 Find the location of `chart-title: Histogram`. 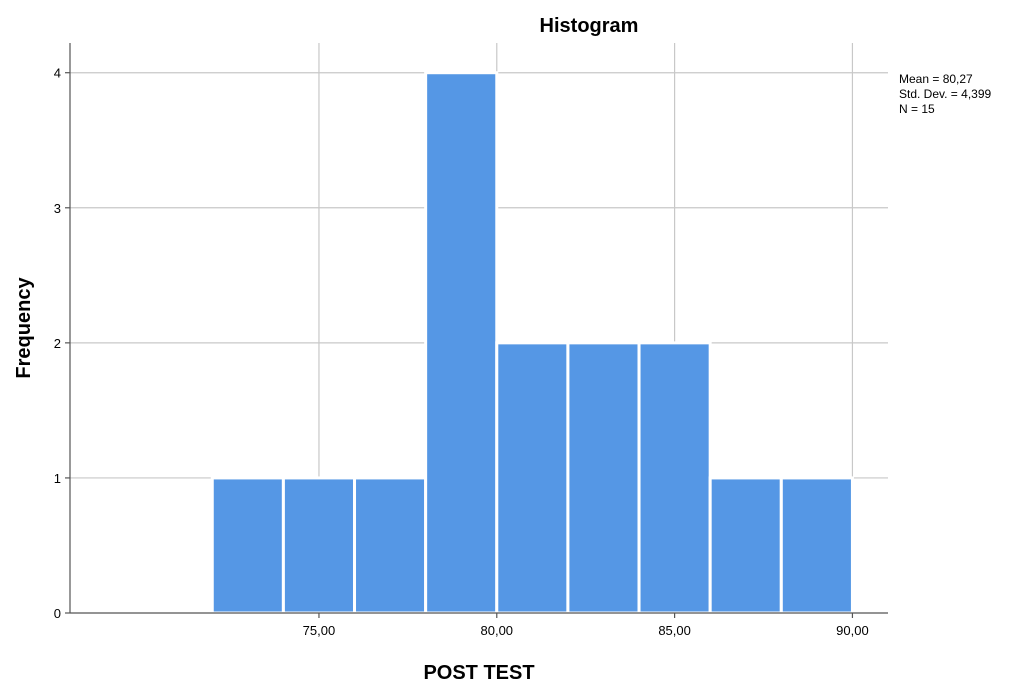

chart-title: Histogram is located at coordinates (589, 26).